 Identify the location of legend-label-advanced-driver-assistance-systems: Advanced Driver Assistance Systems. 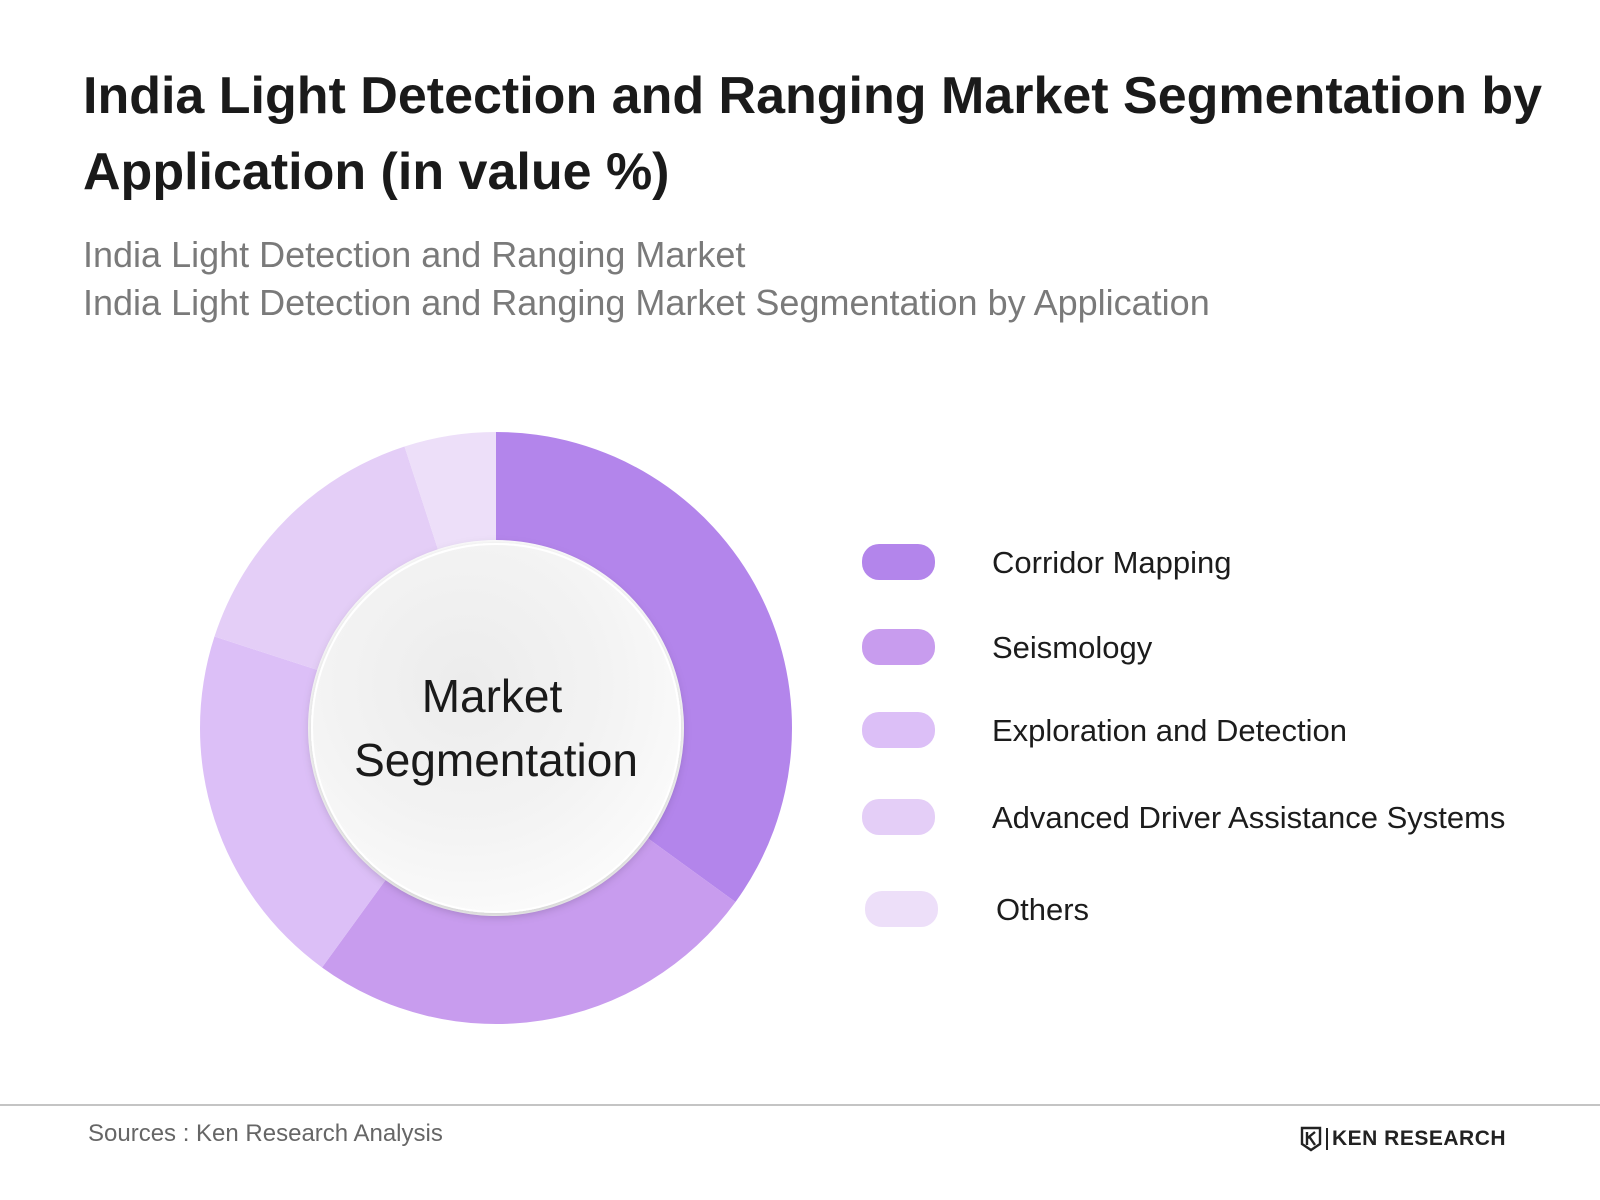
(1248, 817).